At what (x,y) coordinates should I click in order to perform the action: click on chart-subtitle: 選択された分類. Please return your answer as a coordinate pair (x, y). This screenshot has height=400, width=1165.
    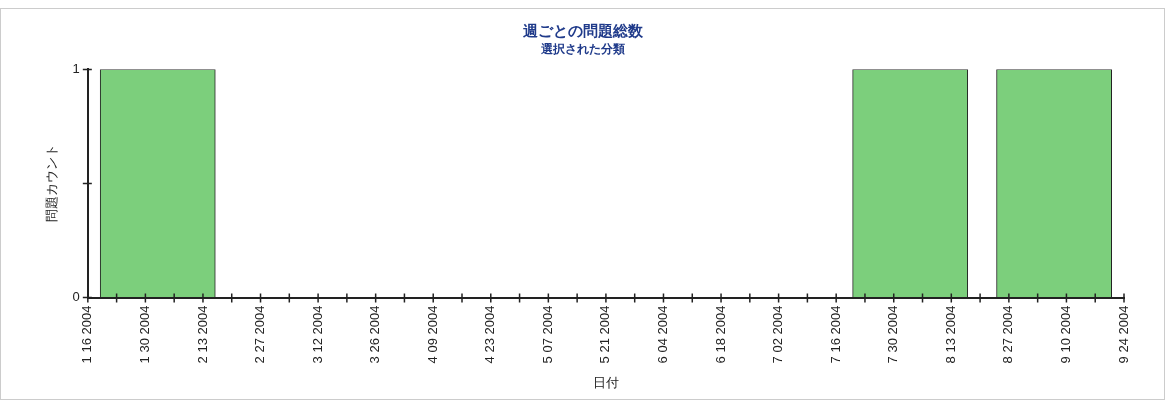
    Looking at the image, I should click on (582, 49).